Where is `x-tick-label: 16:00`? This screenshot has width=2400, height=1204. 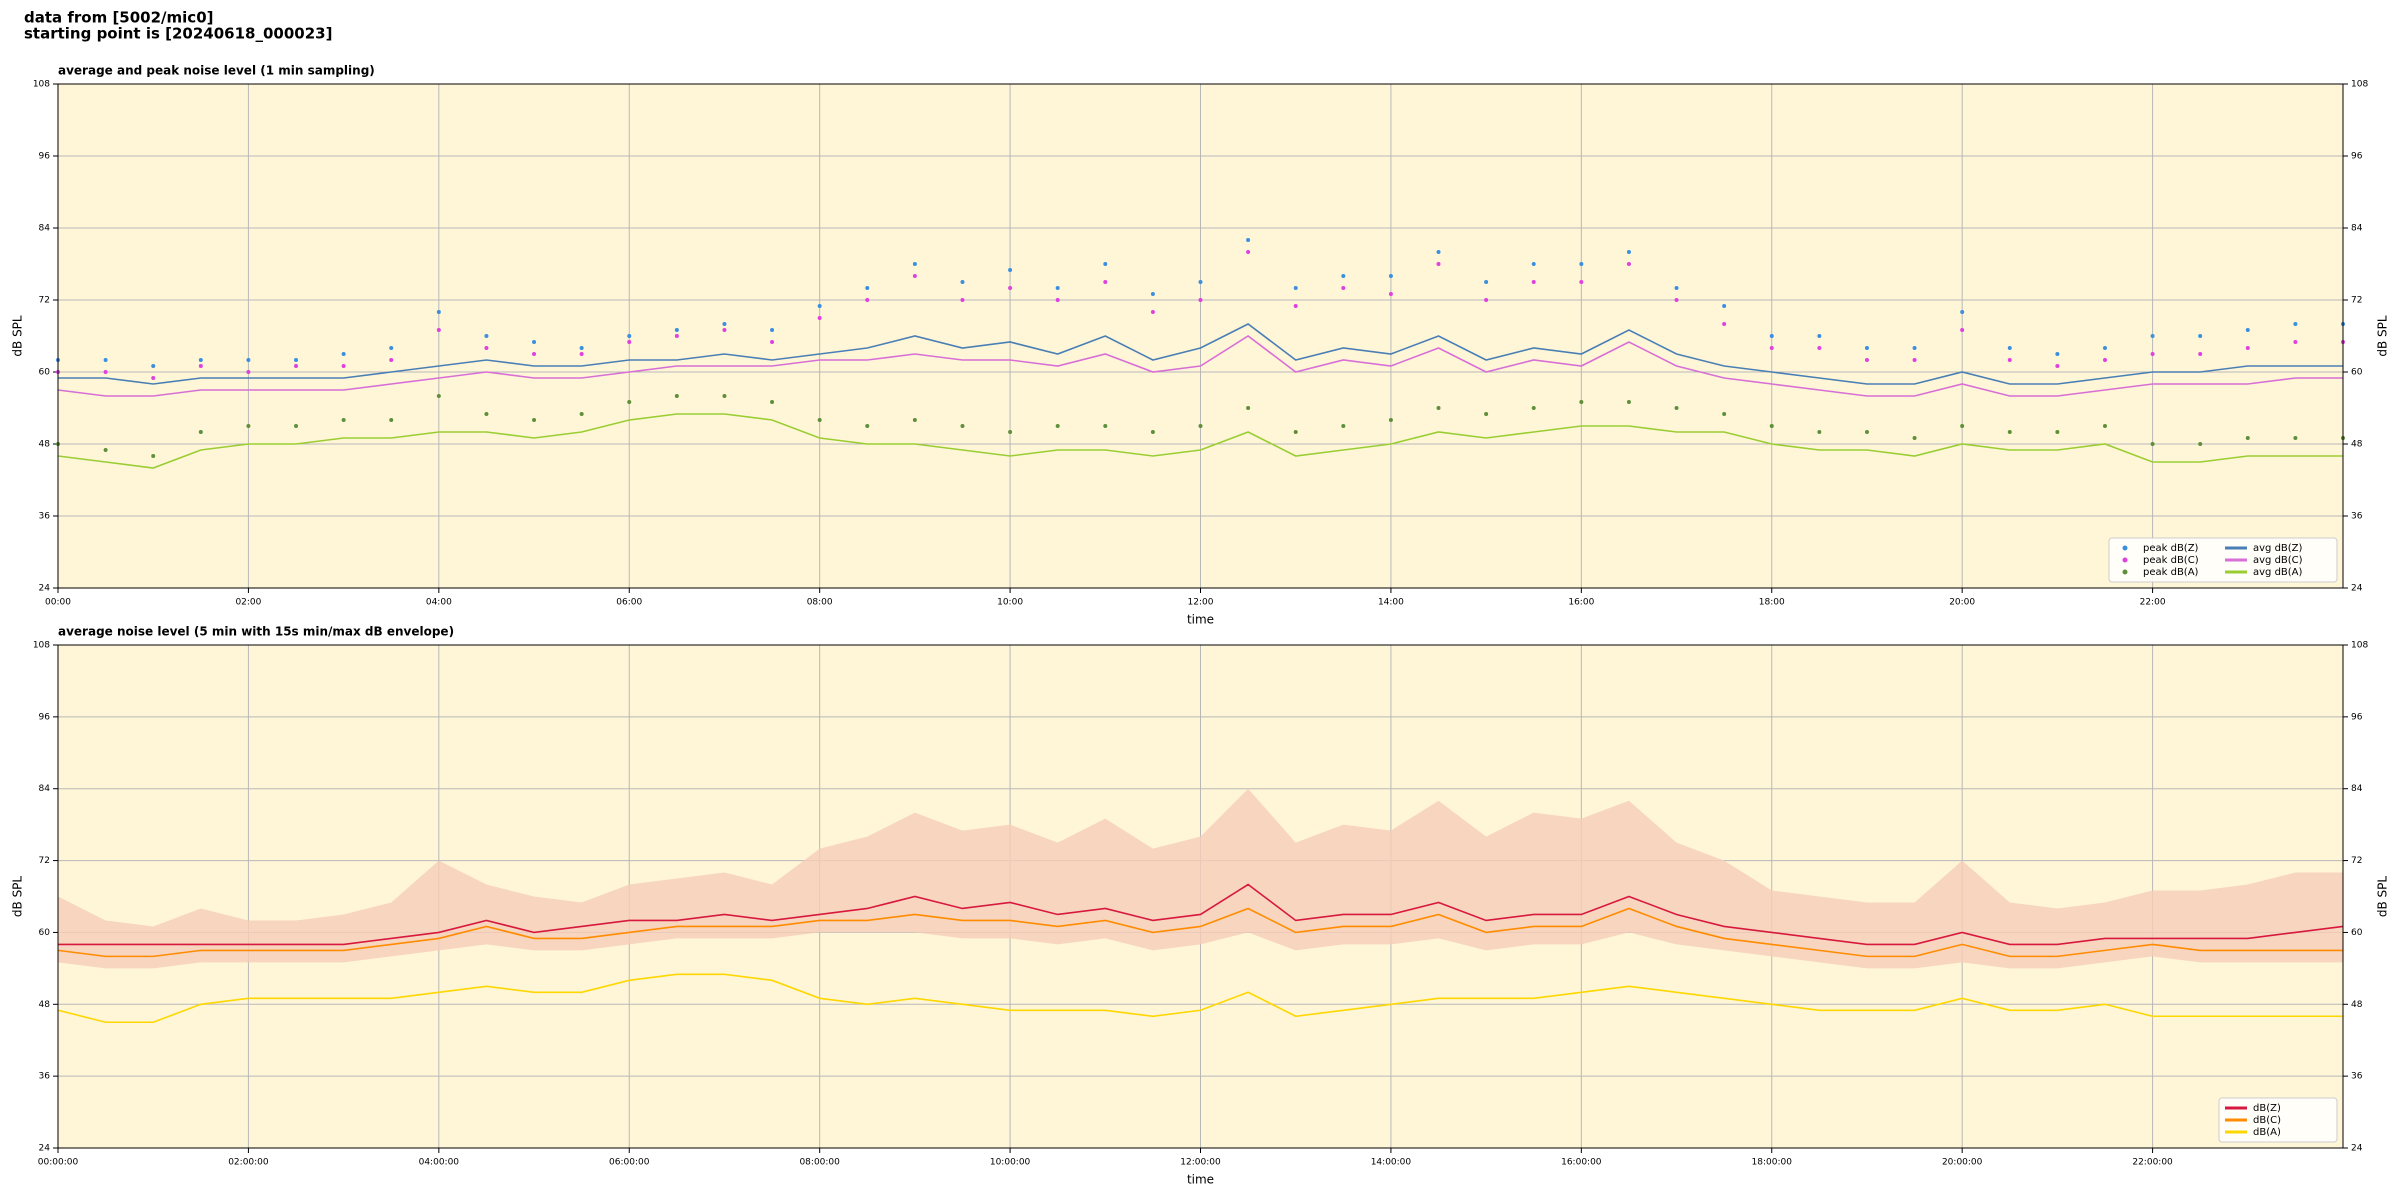
x-tick-label: 16:00 is located at coordinates (1581, 603).